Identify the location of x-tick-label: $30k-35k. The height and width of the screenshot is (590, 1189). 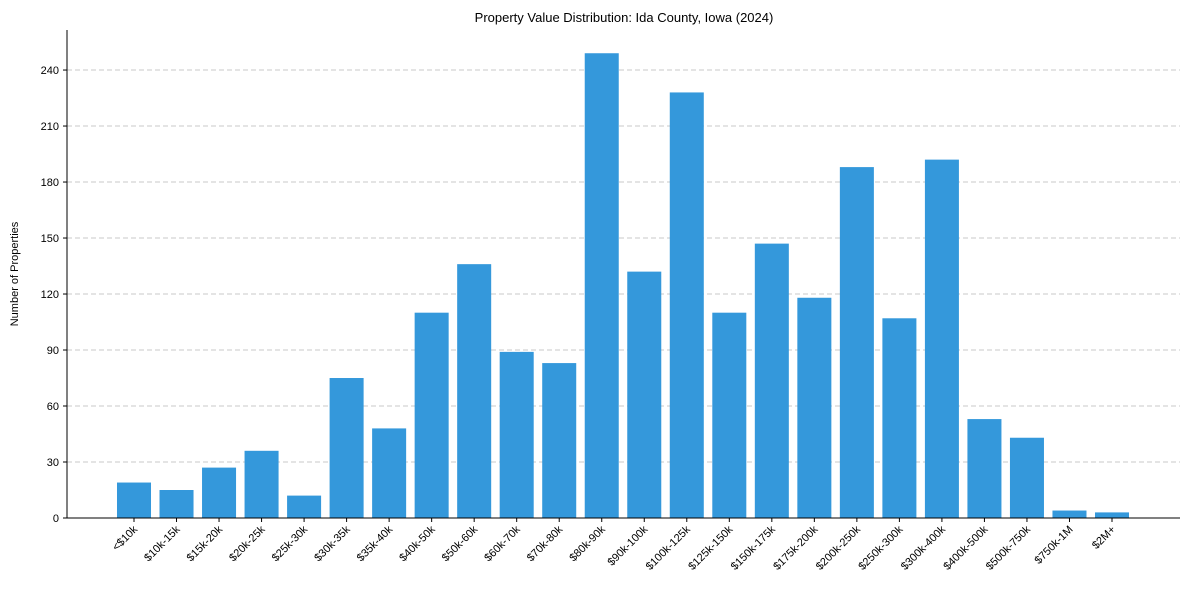
(332, 543).